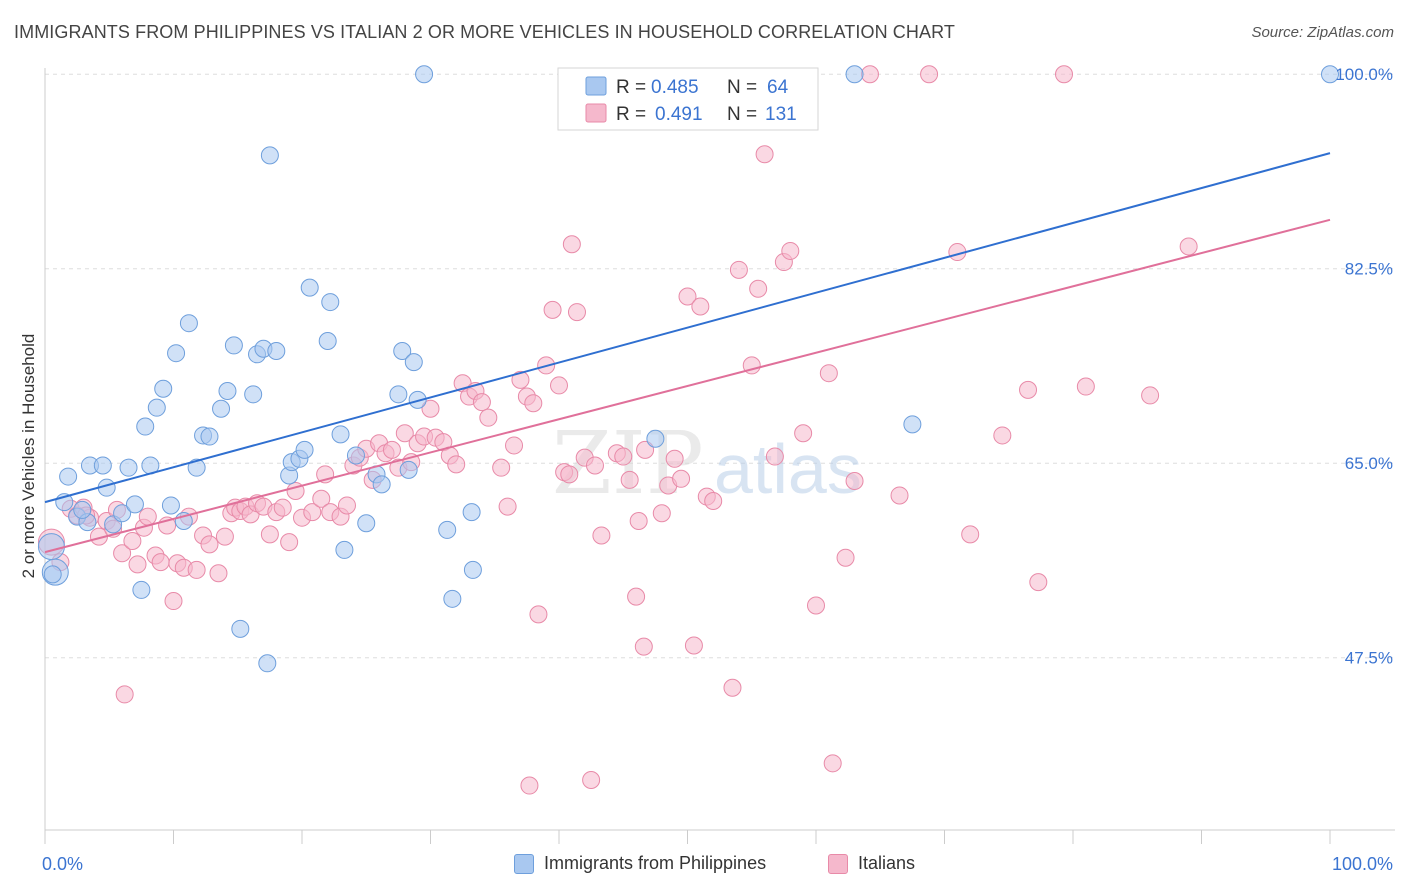 The width and height of the screenshot is (1406, 892). I want to click on bottom-legend-item-italians: Italians, so click(871, 863).